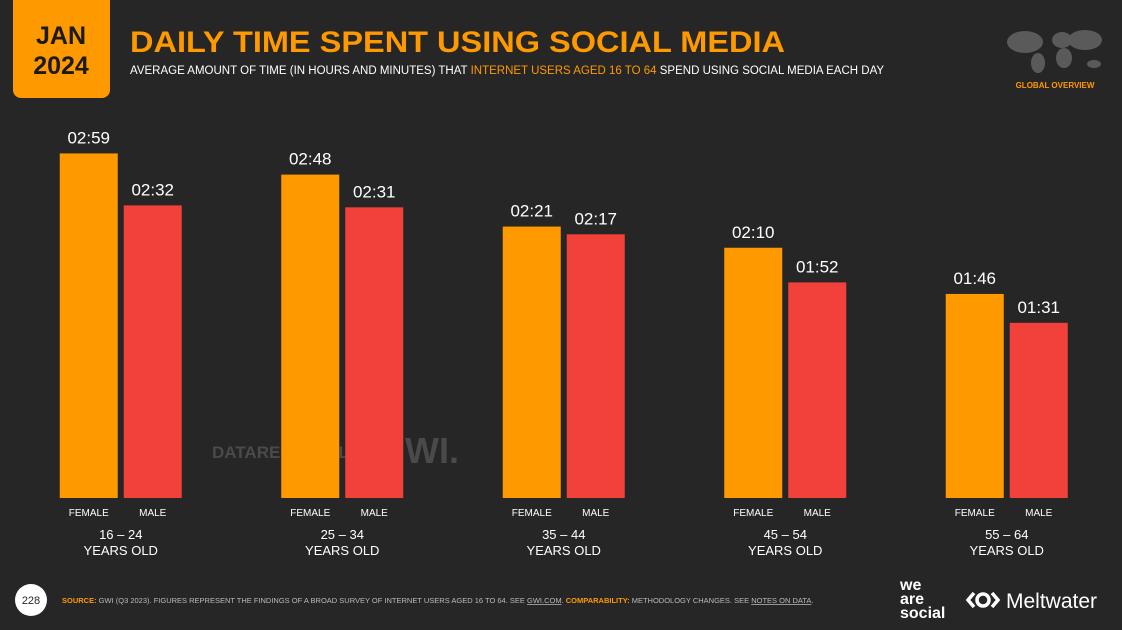 Image resolution: width=1122 pixels, height=630 pixels. Describe the element at coordinates (912, 599) in the screenshot. I see `logo-text: are` at that location.